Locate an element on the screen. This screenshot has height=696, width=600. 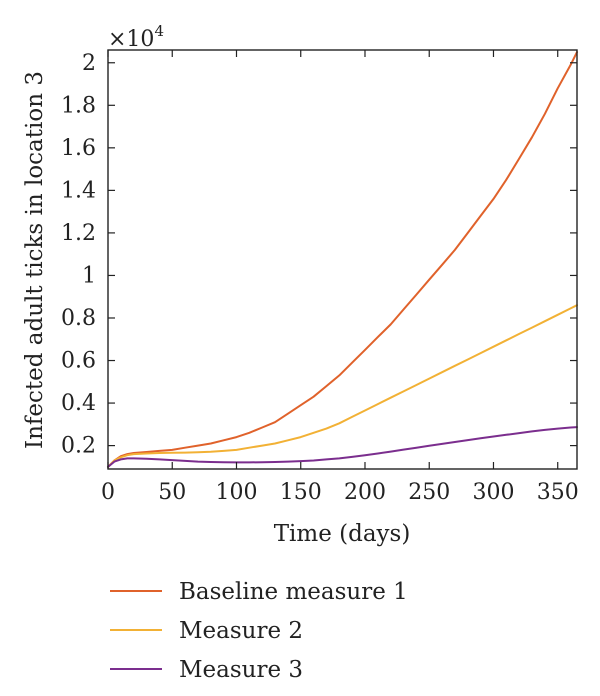
x-tick-label: 200 is located at coordinates (365, 492).